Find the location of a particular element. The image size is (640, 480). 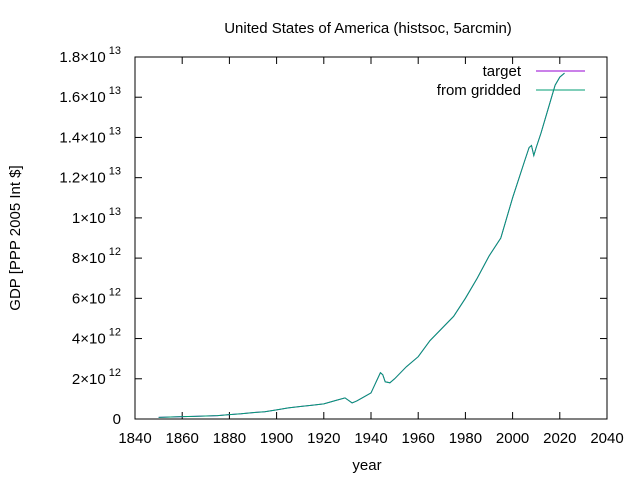

y-tick-label: 4×10 12 is located at coordinates (96, 337).